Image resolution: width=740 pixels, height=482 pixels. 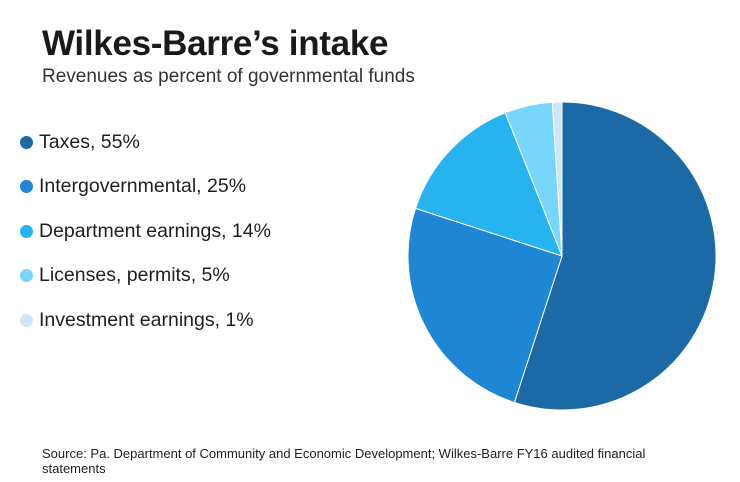 I want to click on legend-item-department-earnings: Department earnings, 14%, so click(x=145, y=231).